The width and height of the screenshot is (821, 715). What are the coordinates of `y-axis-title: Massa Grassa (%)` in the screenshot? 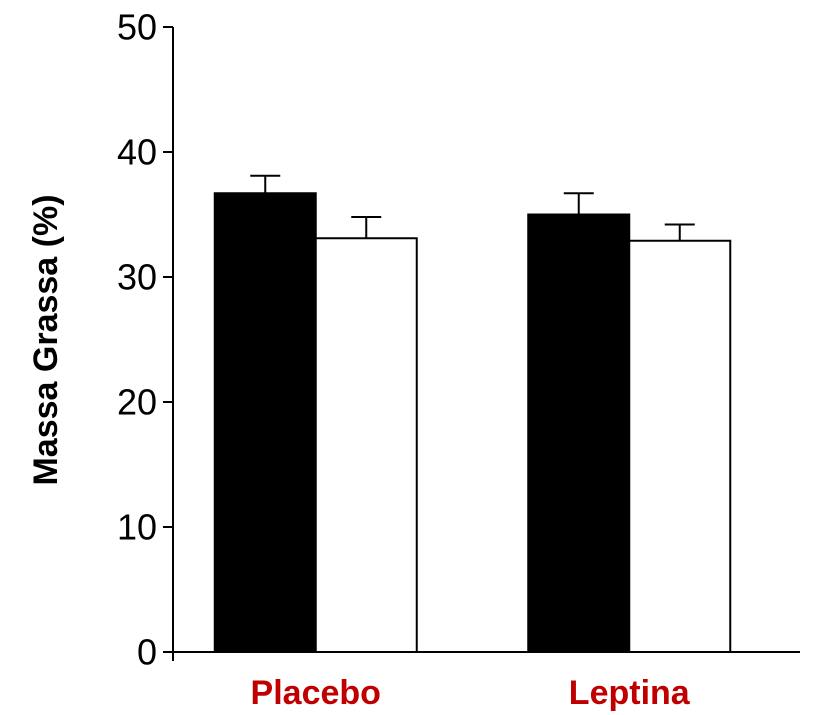 It's located at (46, 339).